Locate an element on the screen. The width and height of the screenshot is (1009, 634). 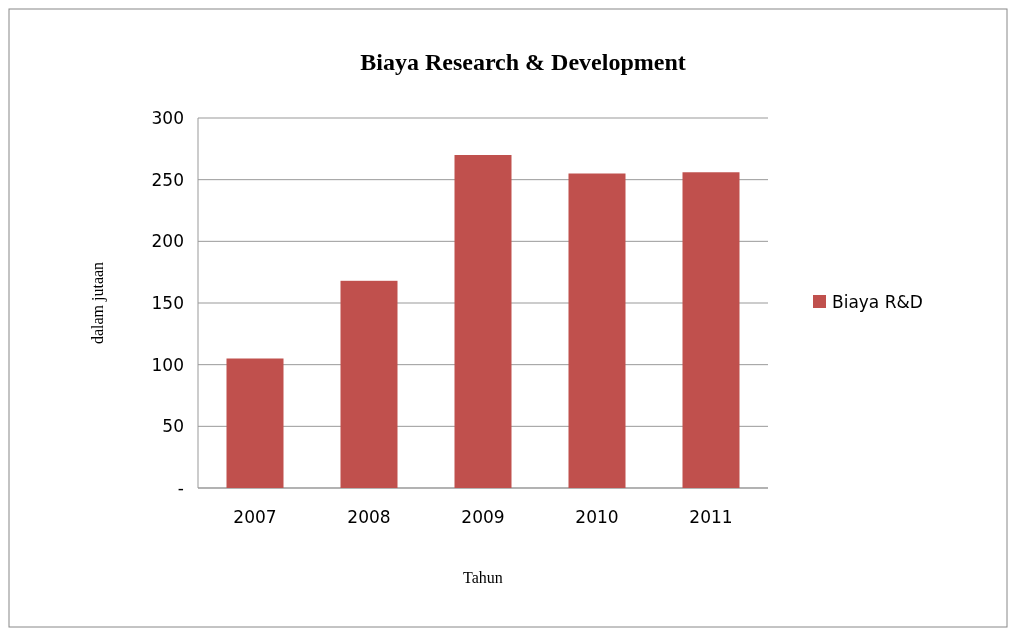
x-tick-label: 2011 is located at coordinates (711, 517).